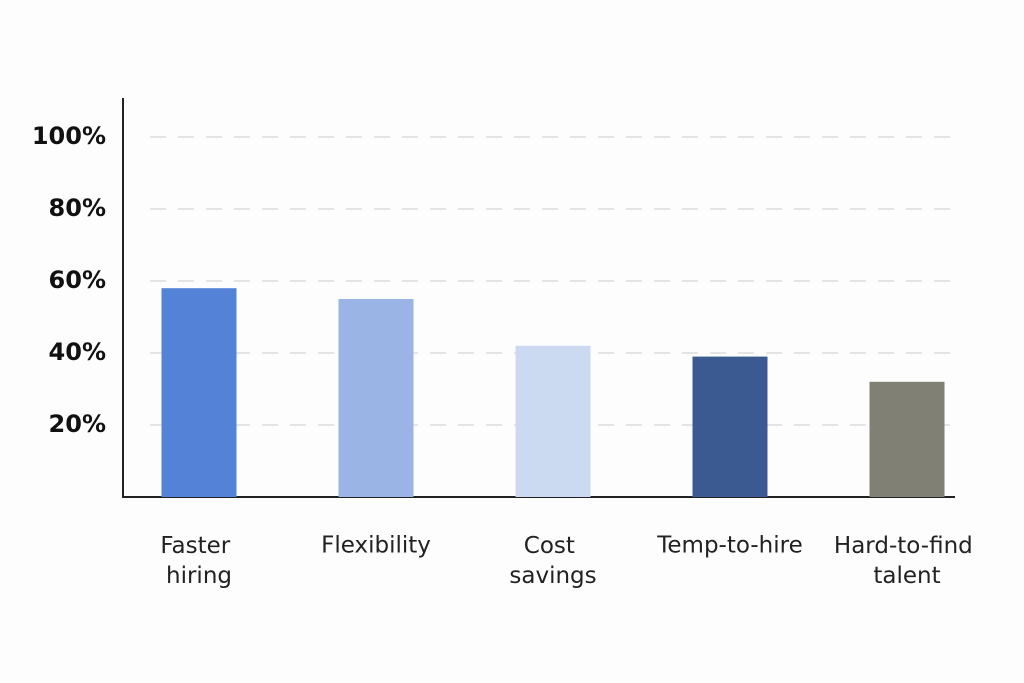 This screenshot has width=1024, height=683. What do you see at coordinates (77, 280) in the screenshot?
I see `y-tick-label: 60%` at bounding box center [77, 280].